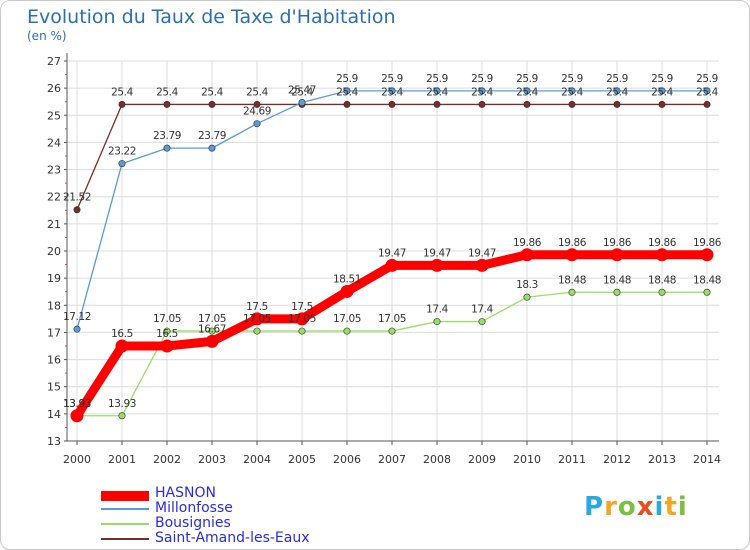  I want to click on y-tick-label: 15, so click(54, 387).